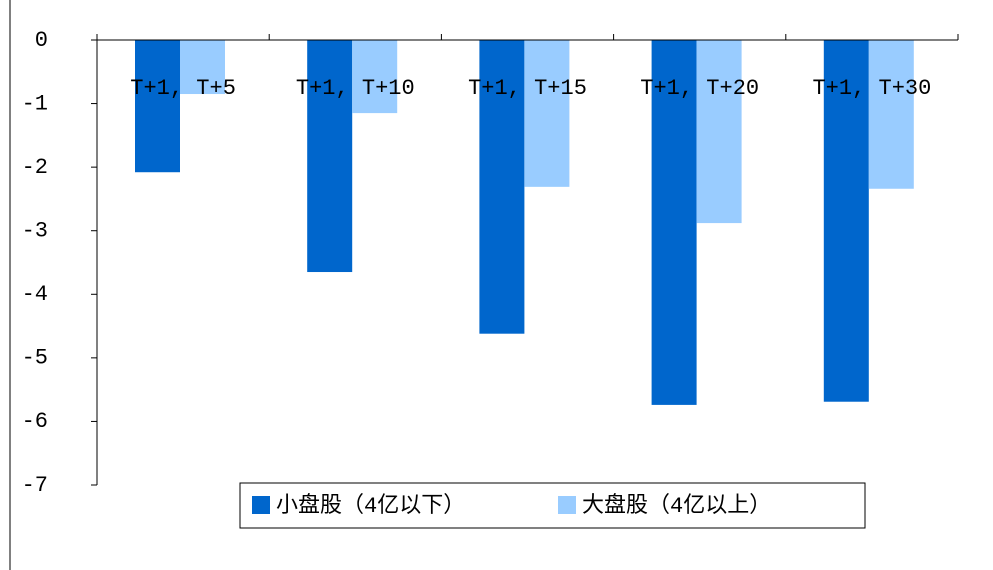  I want to click on y-tick-label: -7, so click(35, 485).